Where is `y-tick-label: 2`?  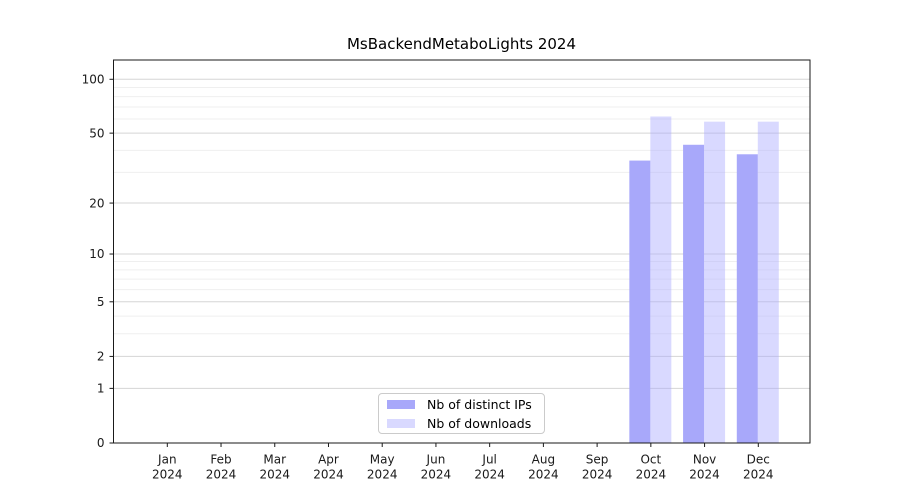 y-tick-label: 2 is located at coordinates (101, 357).